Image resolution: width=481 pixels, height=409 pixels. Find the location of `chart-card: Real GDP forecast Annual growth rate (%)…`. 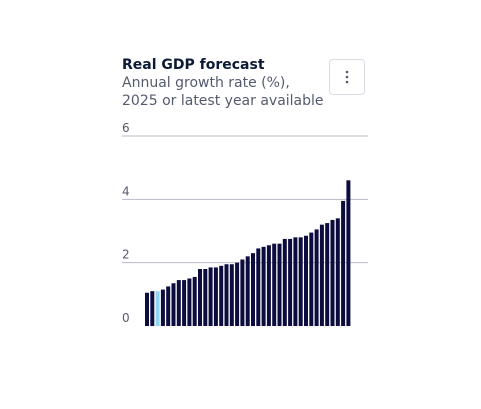

chart-card: Real GDP forecast Annual growth rate (%)… is located at coordinates (246, 83).